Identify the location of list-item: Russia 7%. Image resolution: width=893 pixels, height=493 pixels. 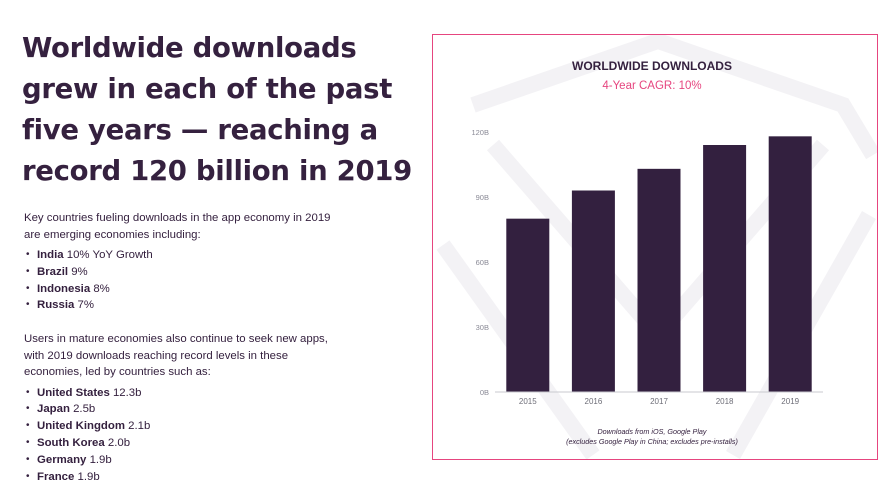
(219, 305).